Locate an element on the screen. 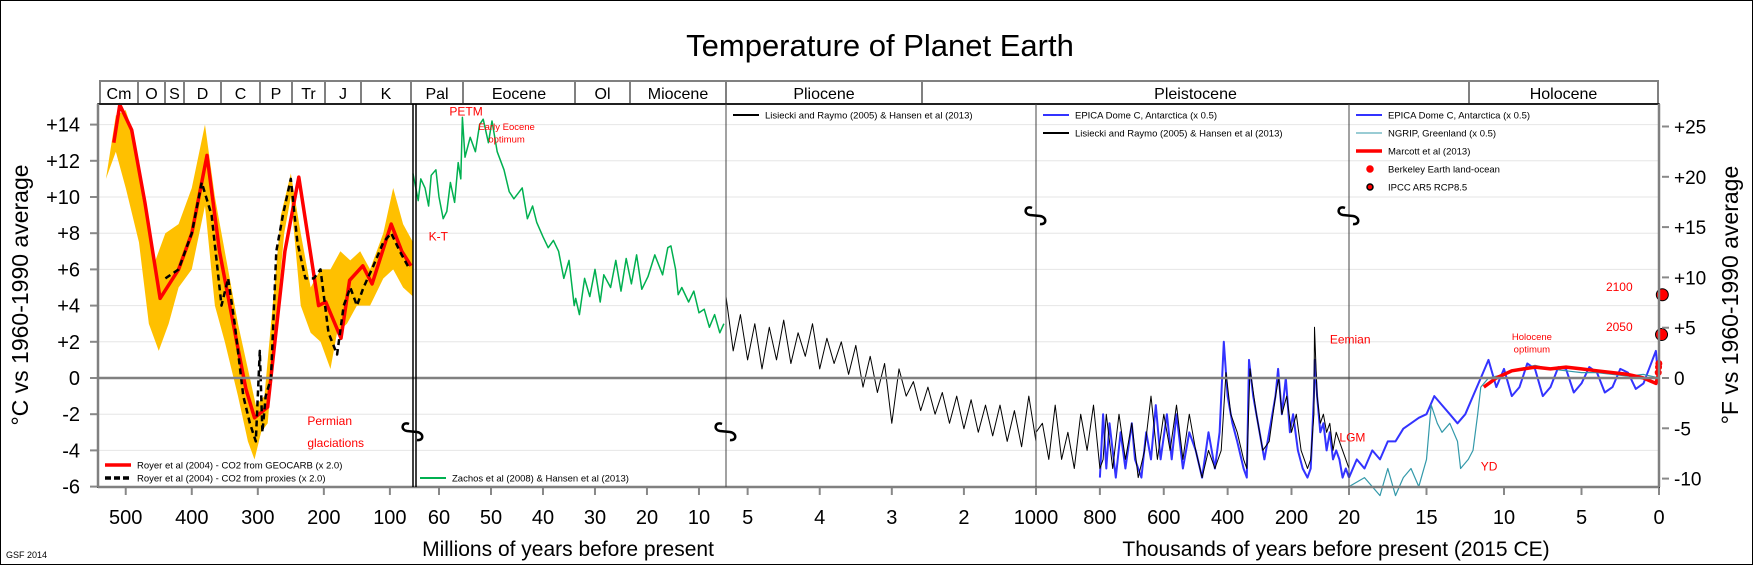 This screenshot has width=1753, height=565. period-label: K is located at coordinates (386, 94).